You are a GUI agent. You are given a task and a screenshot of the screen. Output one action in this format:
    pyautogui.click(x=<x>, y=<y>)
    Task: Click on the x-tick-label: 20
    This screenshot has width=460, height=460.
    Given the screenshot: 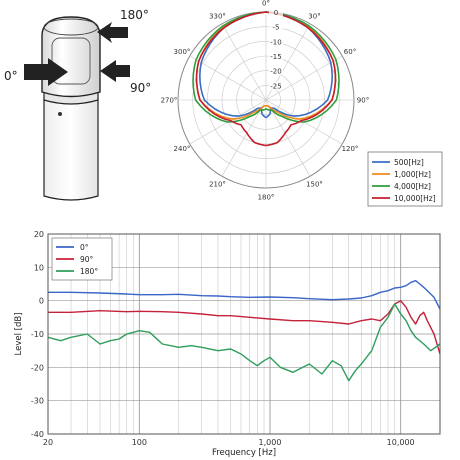 What is the action you would take?
    pyautogui.click(x=48, y=442)
    